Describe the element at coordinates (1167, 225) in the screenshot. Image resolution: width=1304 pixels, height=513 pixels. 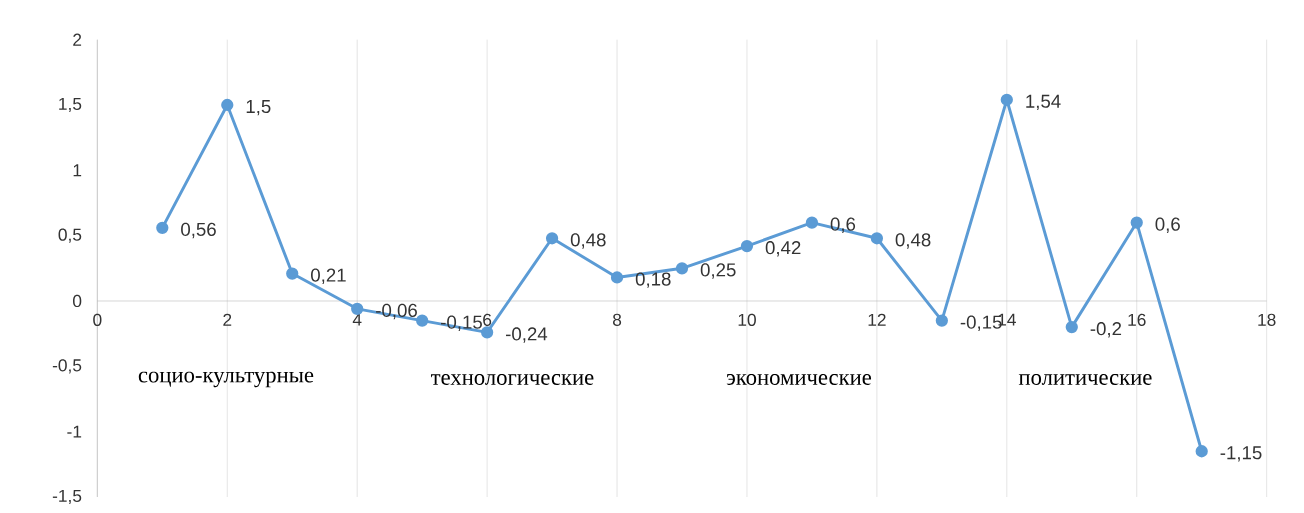
I see `data-label: 0,6` at that location.